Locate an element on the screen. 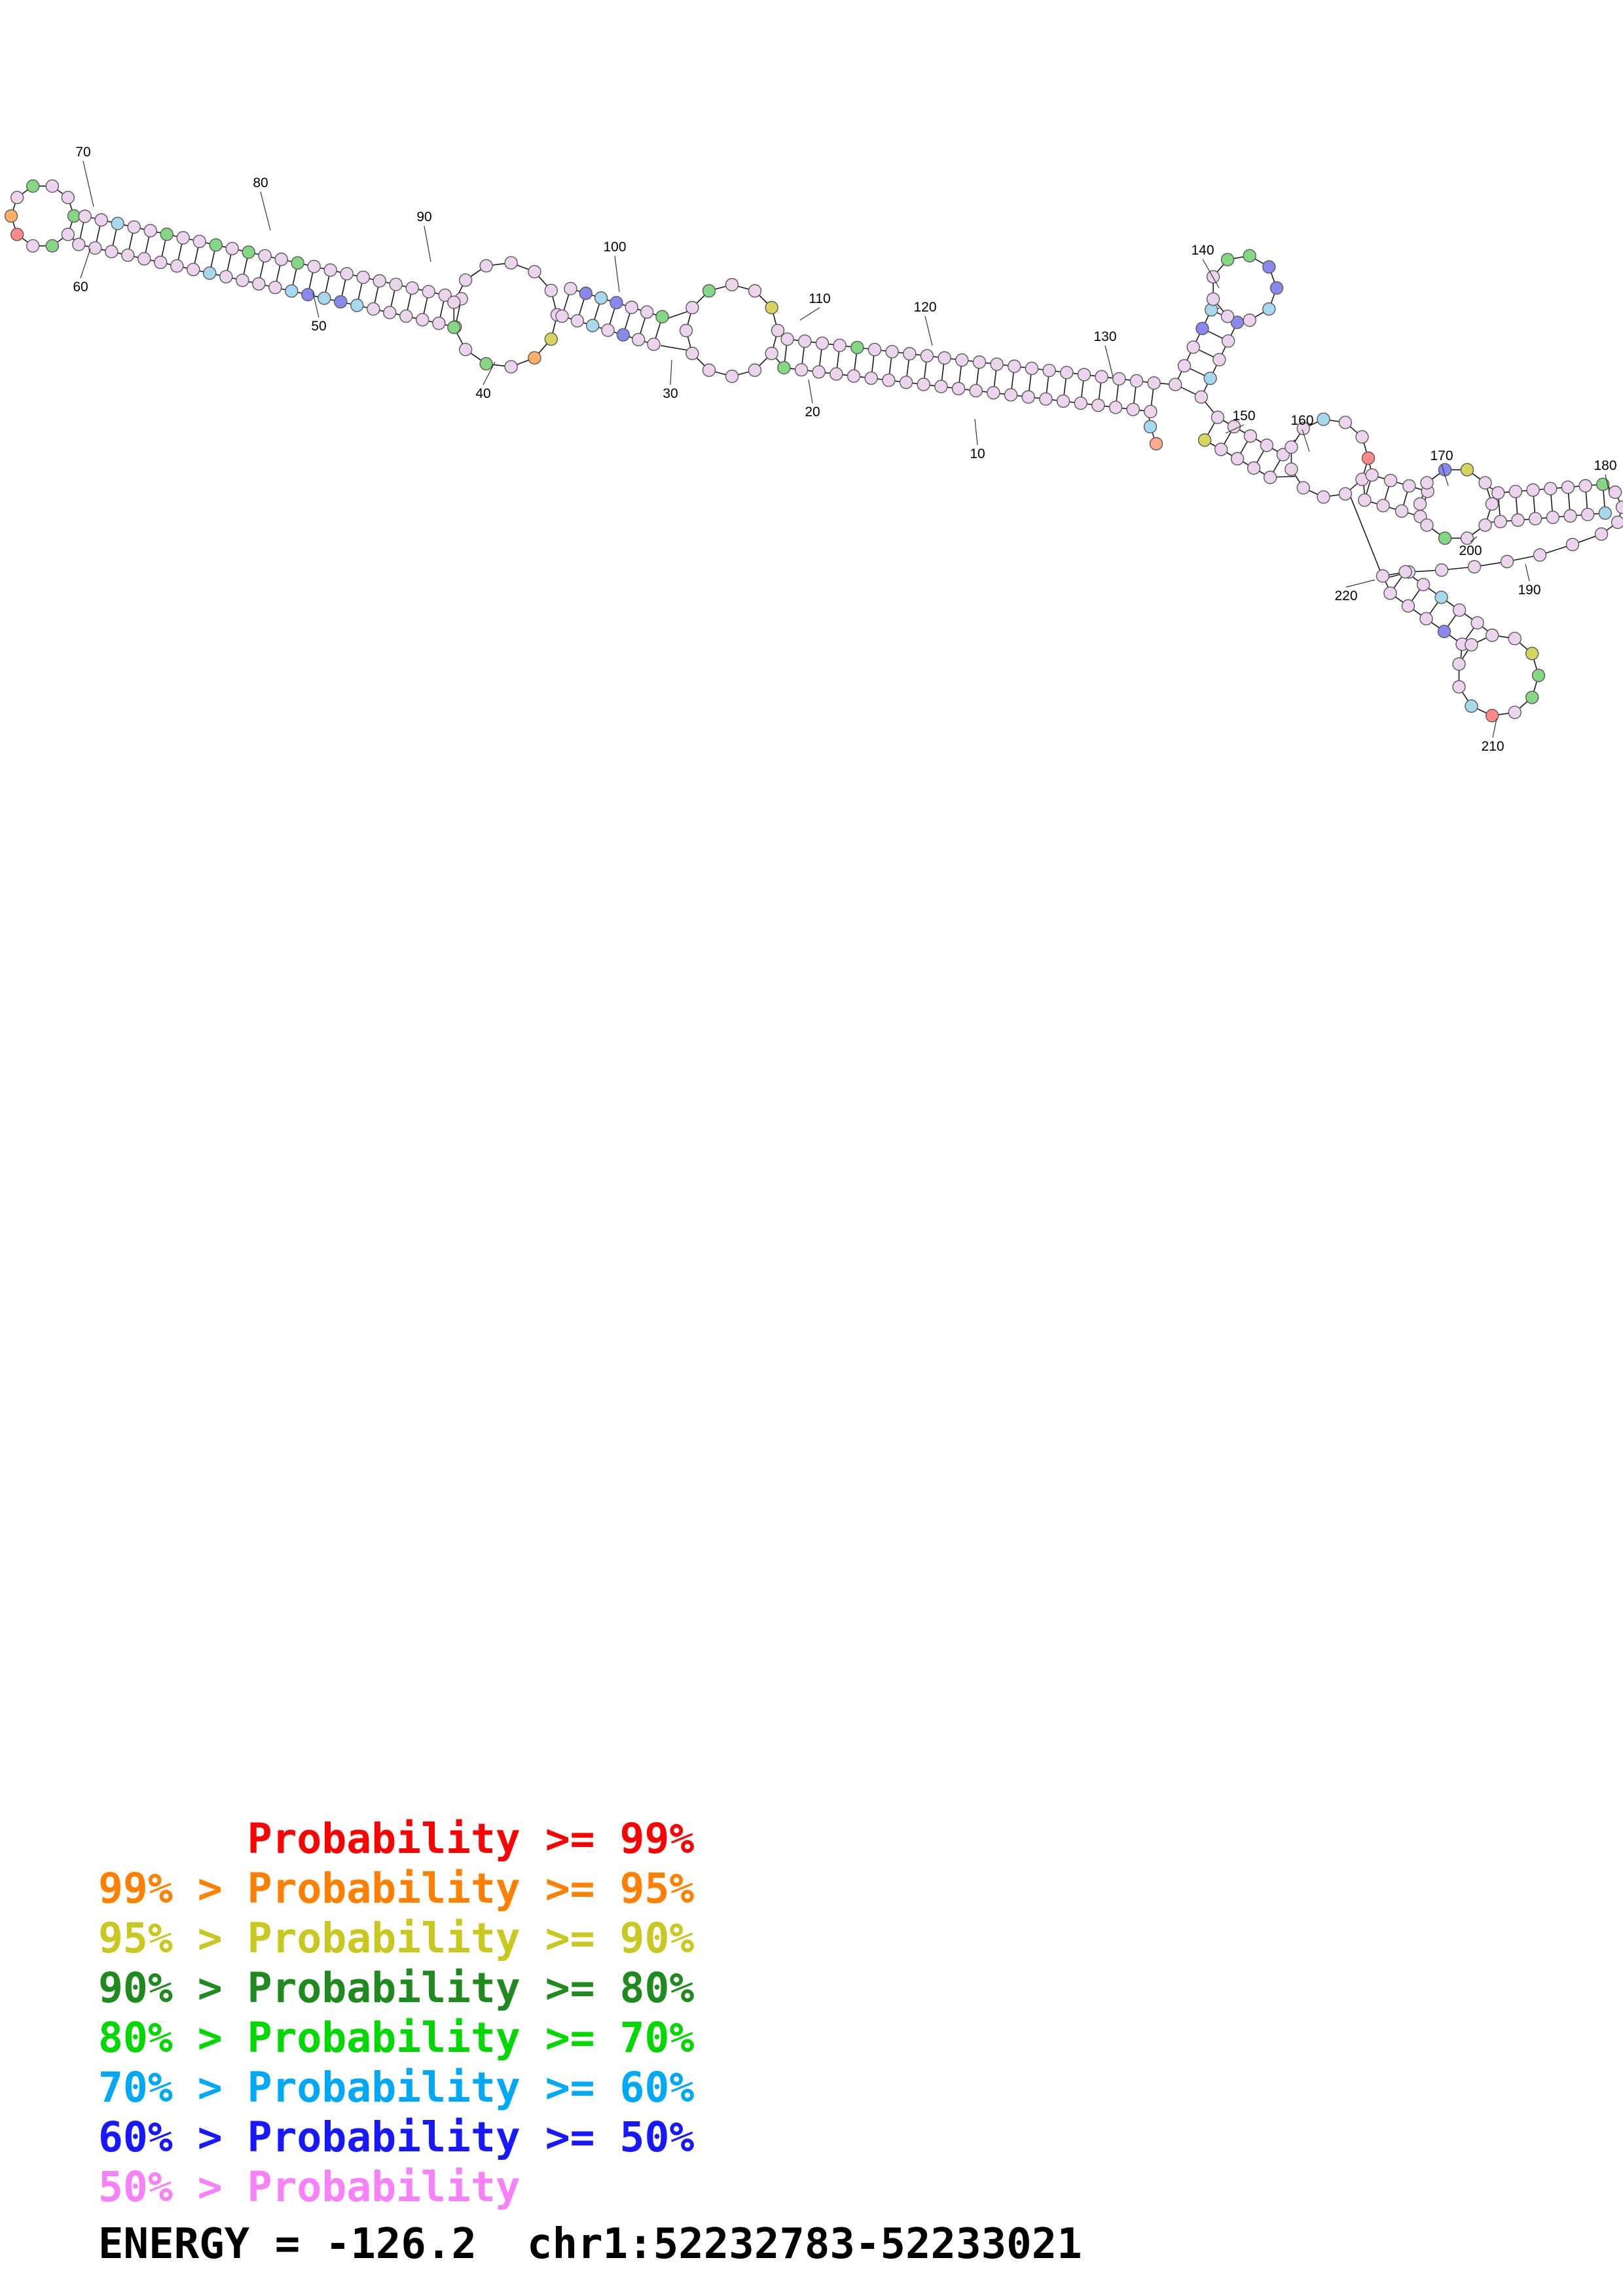 This screenshot has width=1623, height=2296. position-number-label: 190 is located at coordinates (1529, 590).